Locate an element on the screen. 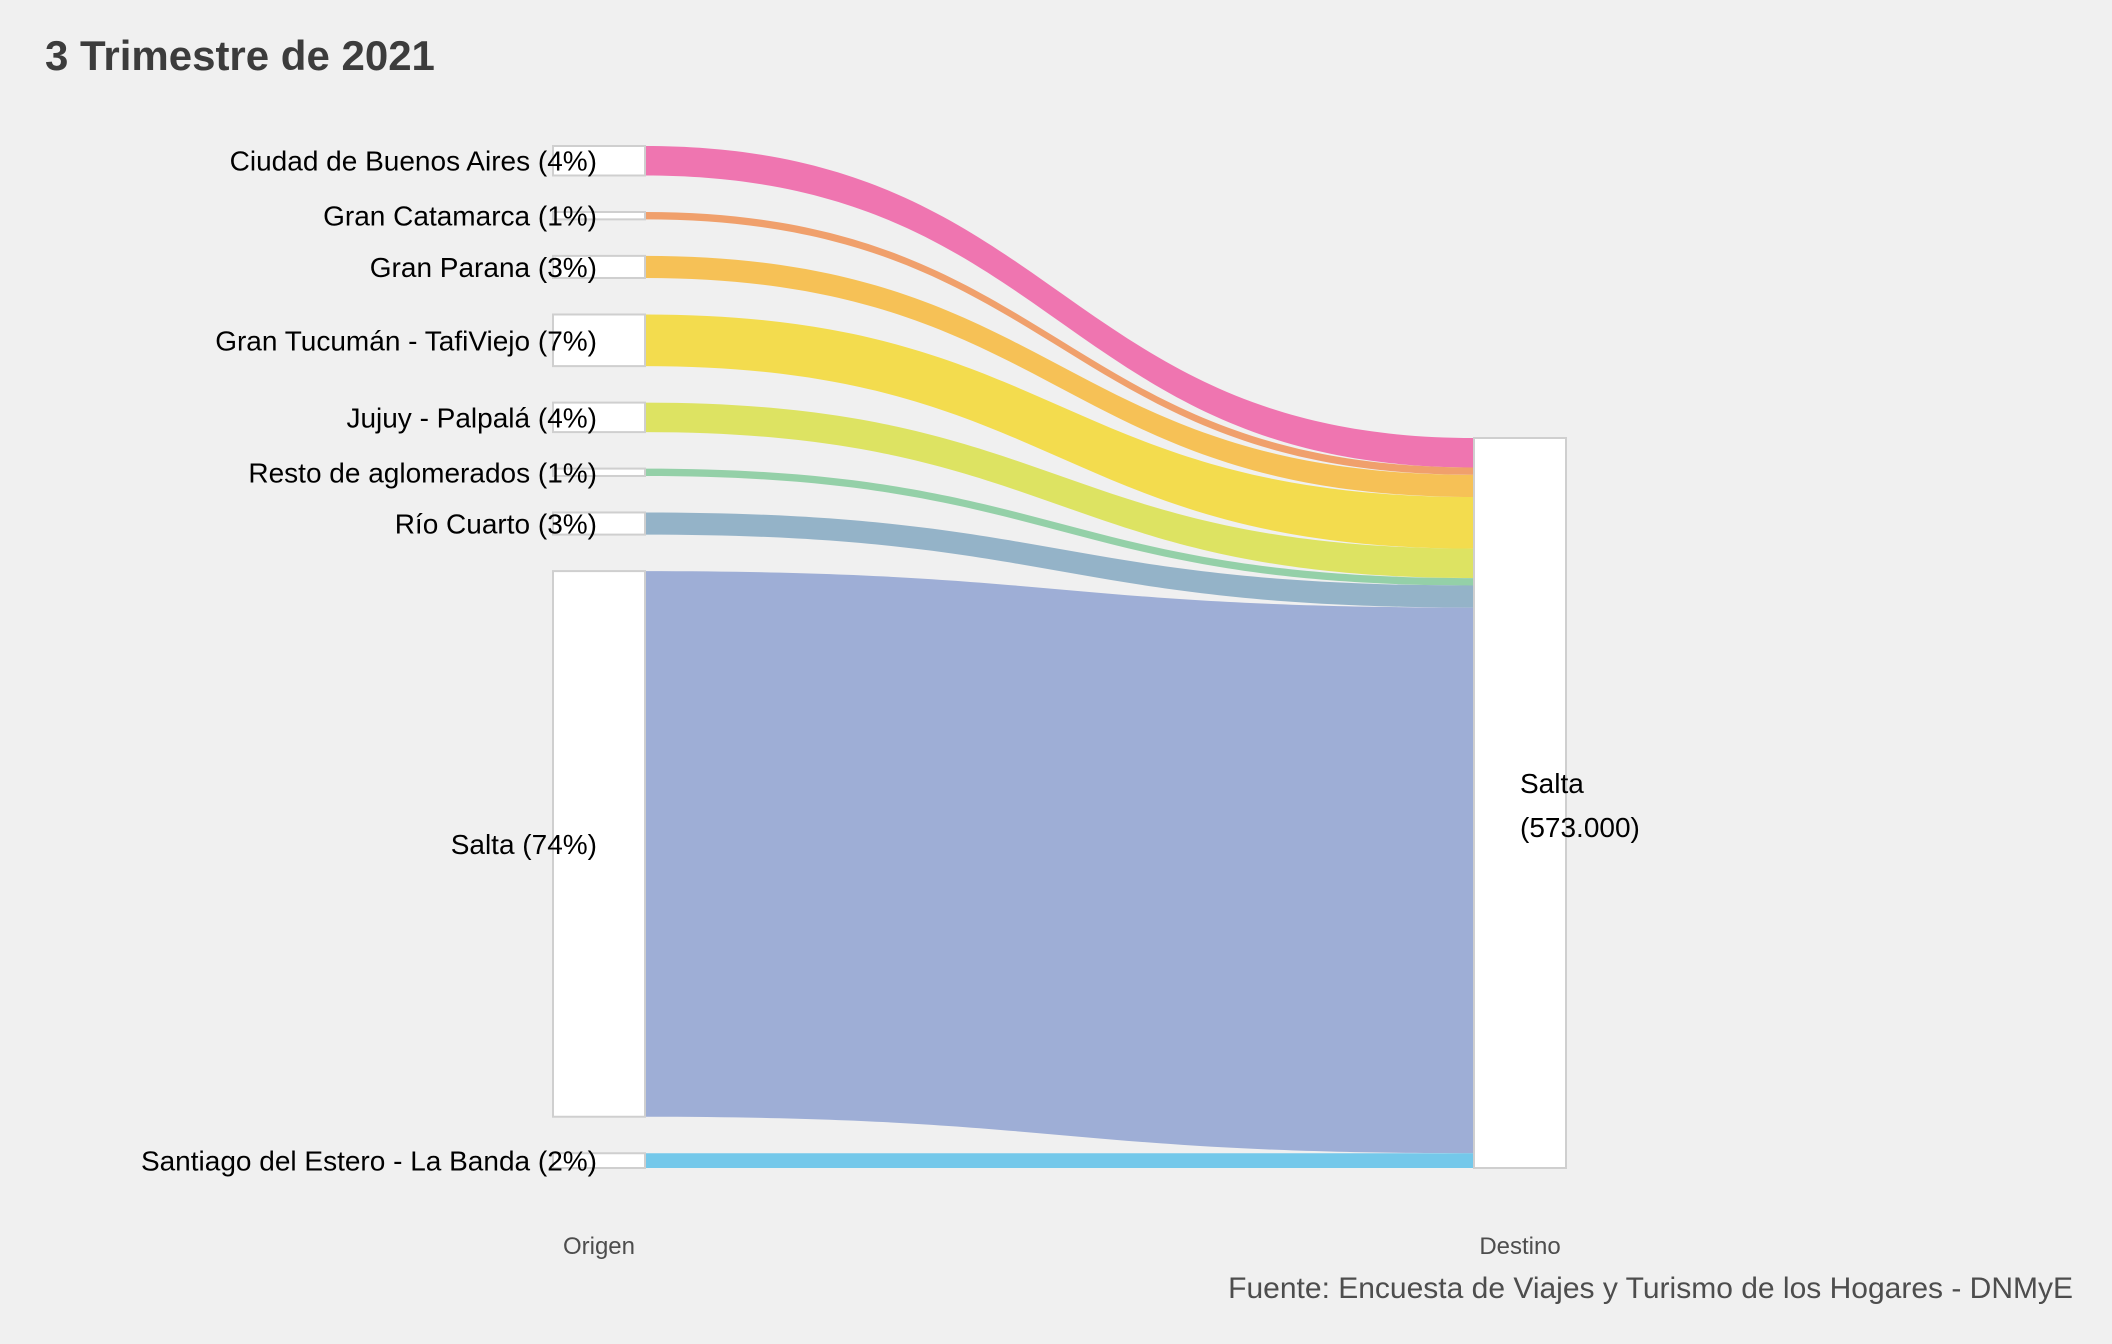 This screenshot has width=2112, height=1344. flow-ciudad-de-buenos-aires is located at coordinates (1059, 307).